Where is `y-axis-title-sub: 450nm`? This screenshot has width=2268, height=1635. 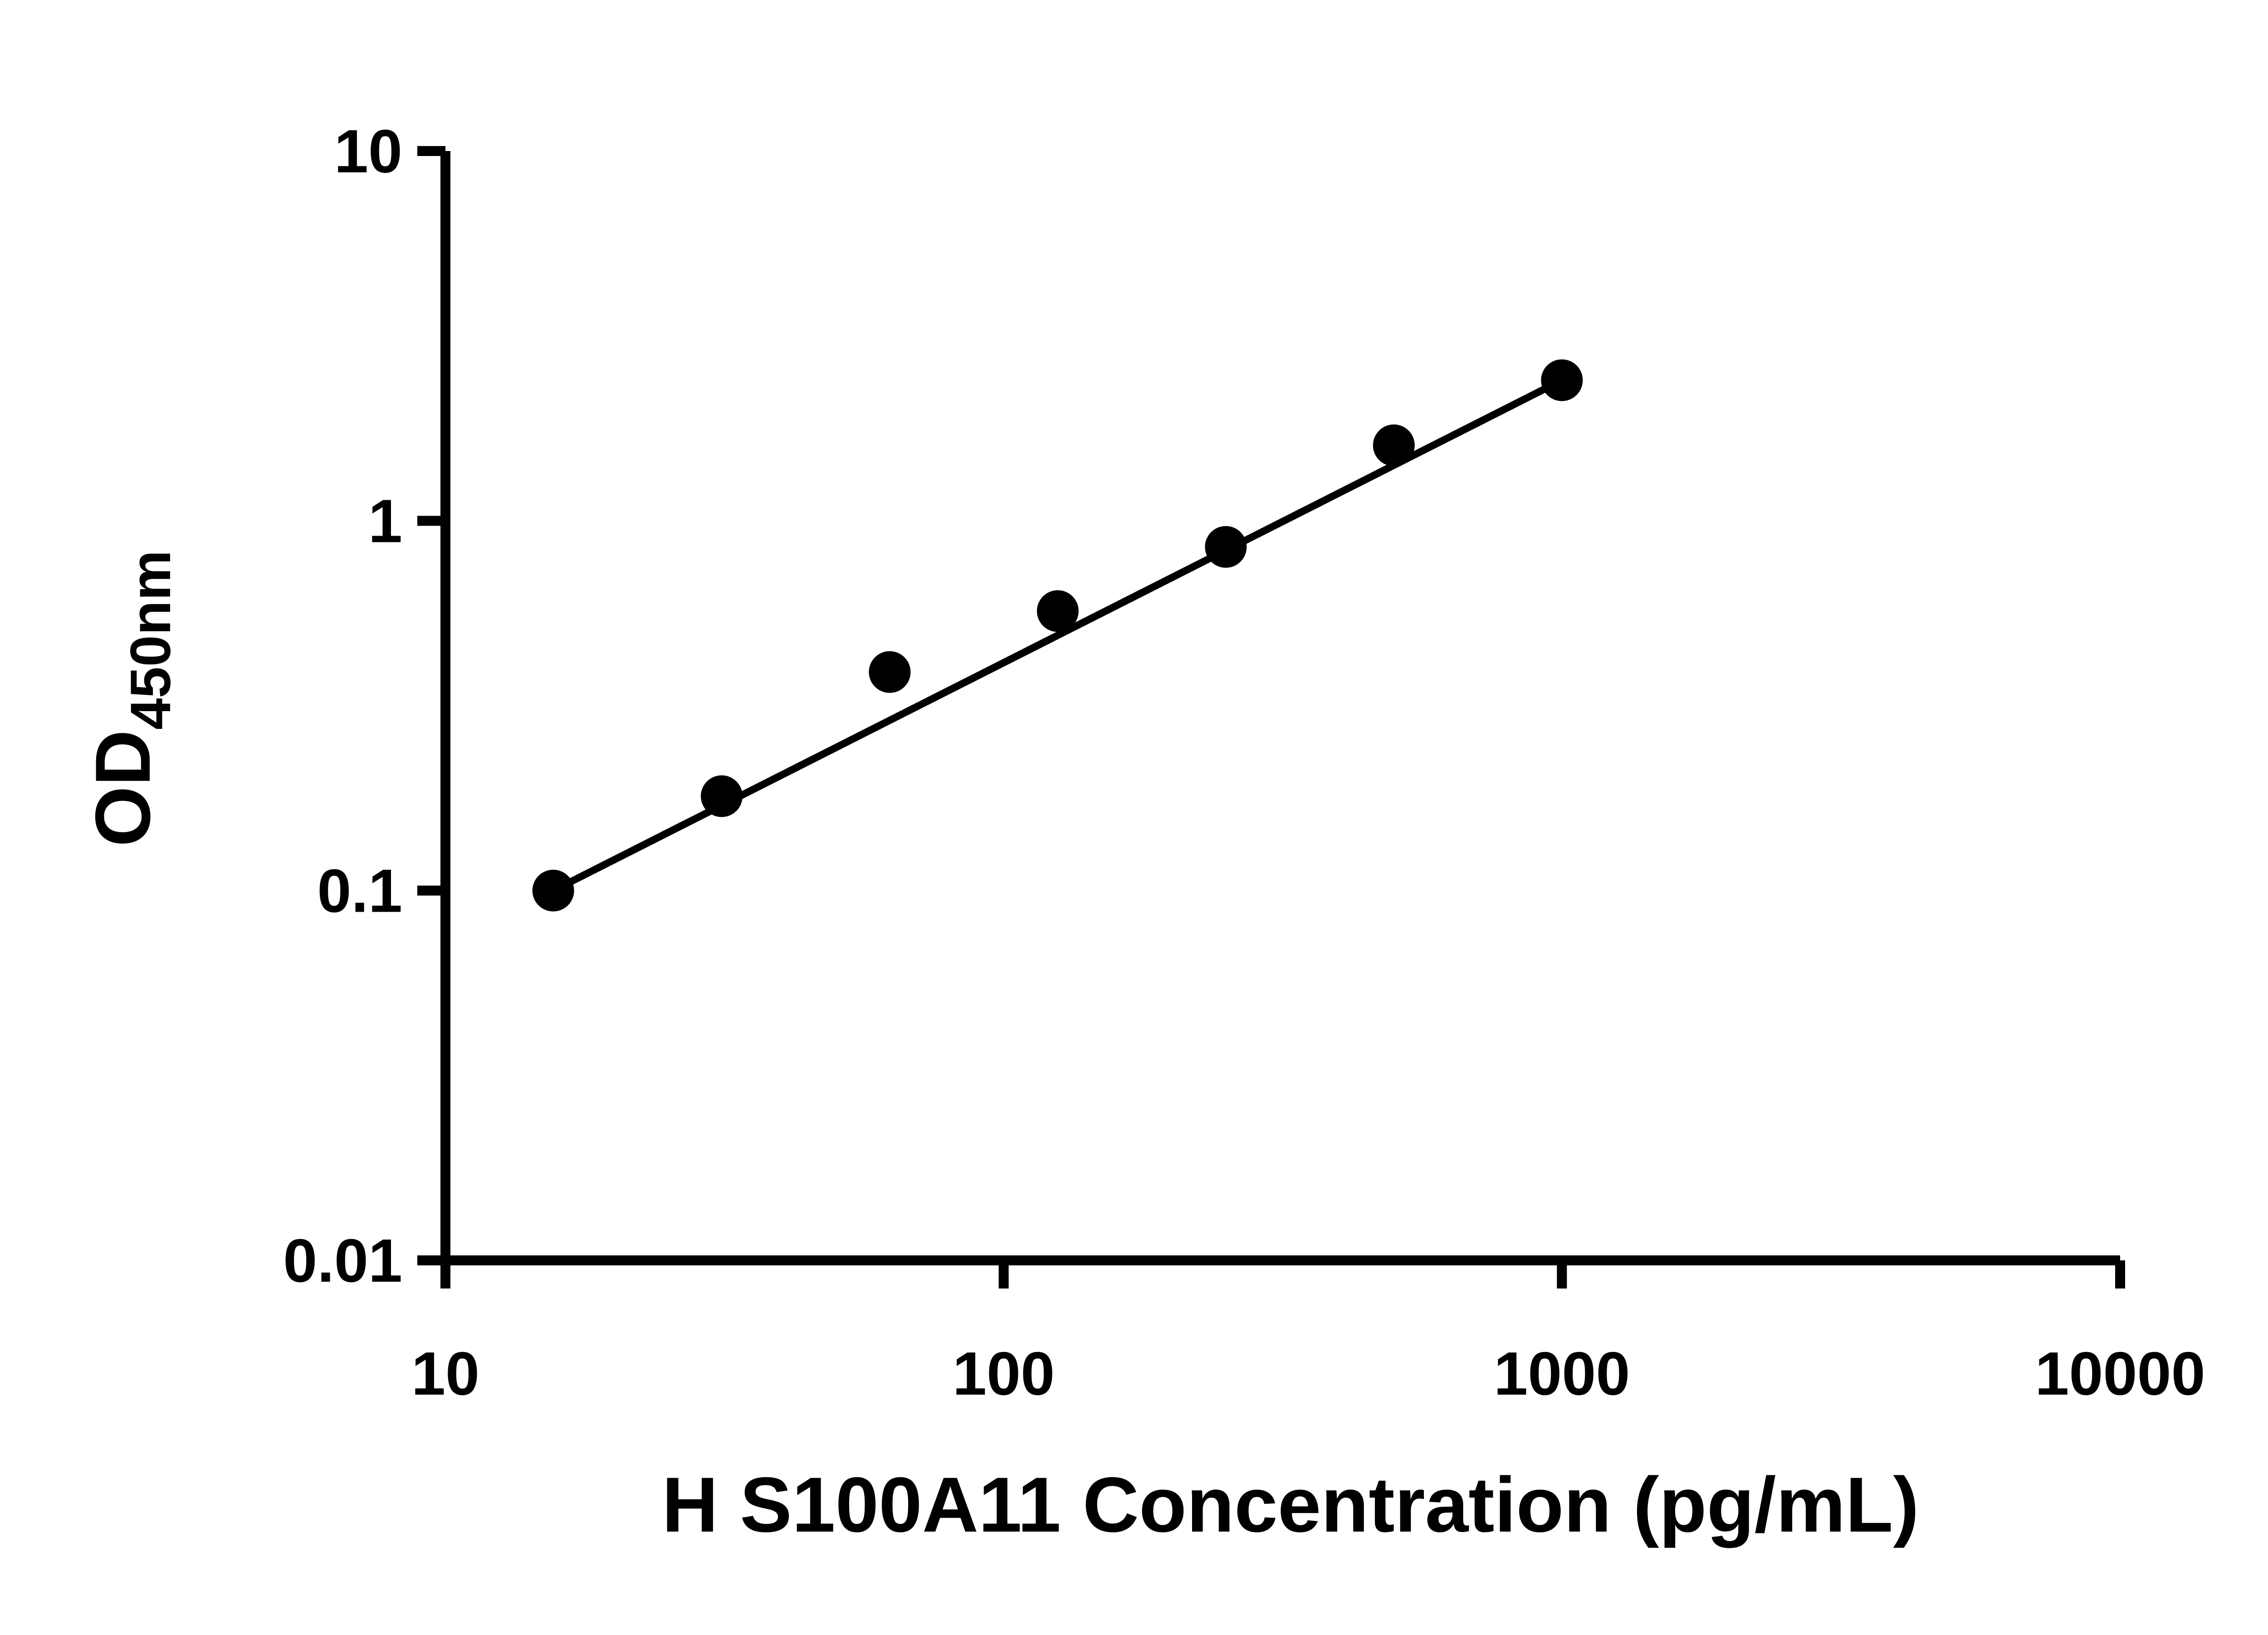
y-axis-title-sub: 450nm is located at coordinates (150, 640).